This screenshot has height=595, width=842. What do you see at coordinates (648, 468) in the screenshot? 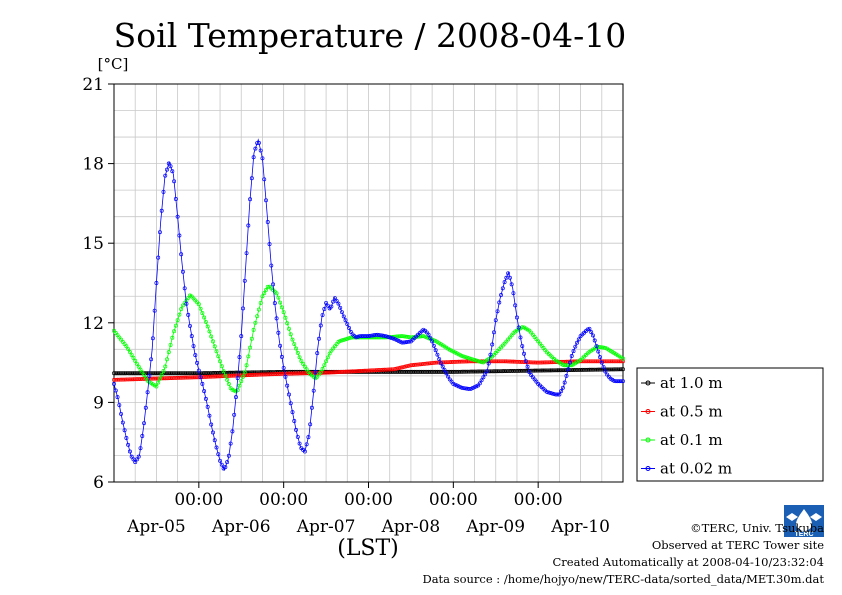
I see `legend-swatch-marker` at bounding box center [648, 468].